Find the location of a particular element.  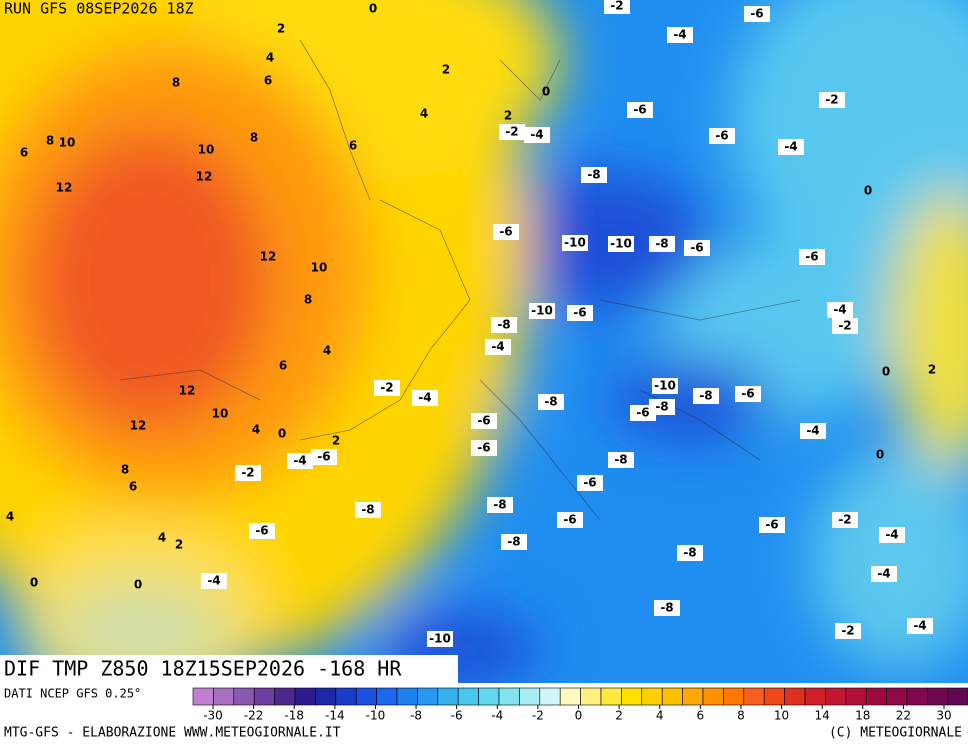

contour-label: -10 is located at coordinates (621, 244).